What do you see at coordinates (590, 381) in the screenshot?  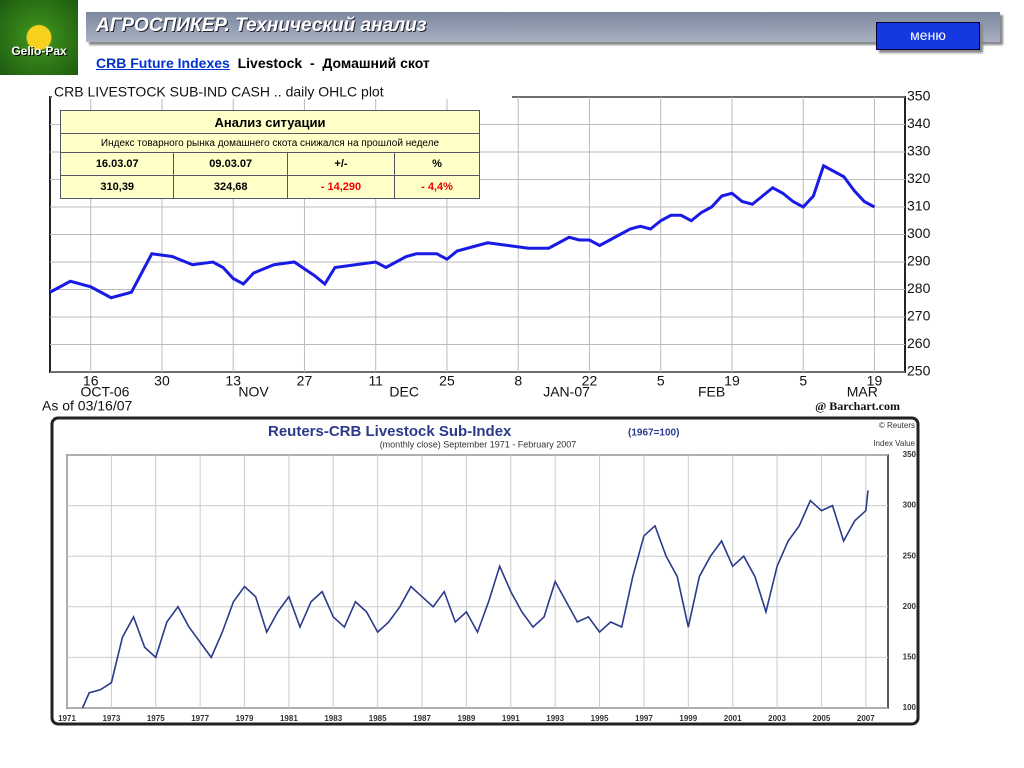 I see `x-tick-label: 22` at bounding box center [590, 381].